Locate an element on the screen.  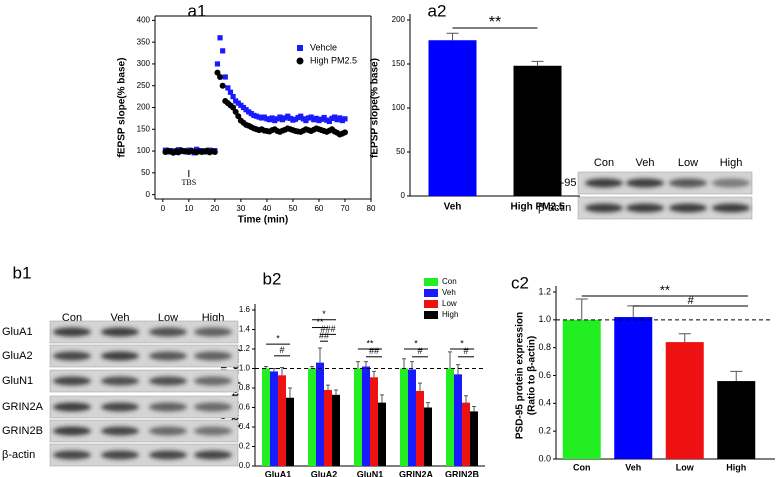
y-tick-label: 0.4 is located at coordinates (245, 426).